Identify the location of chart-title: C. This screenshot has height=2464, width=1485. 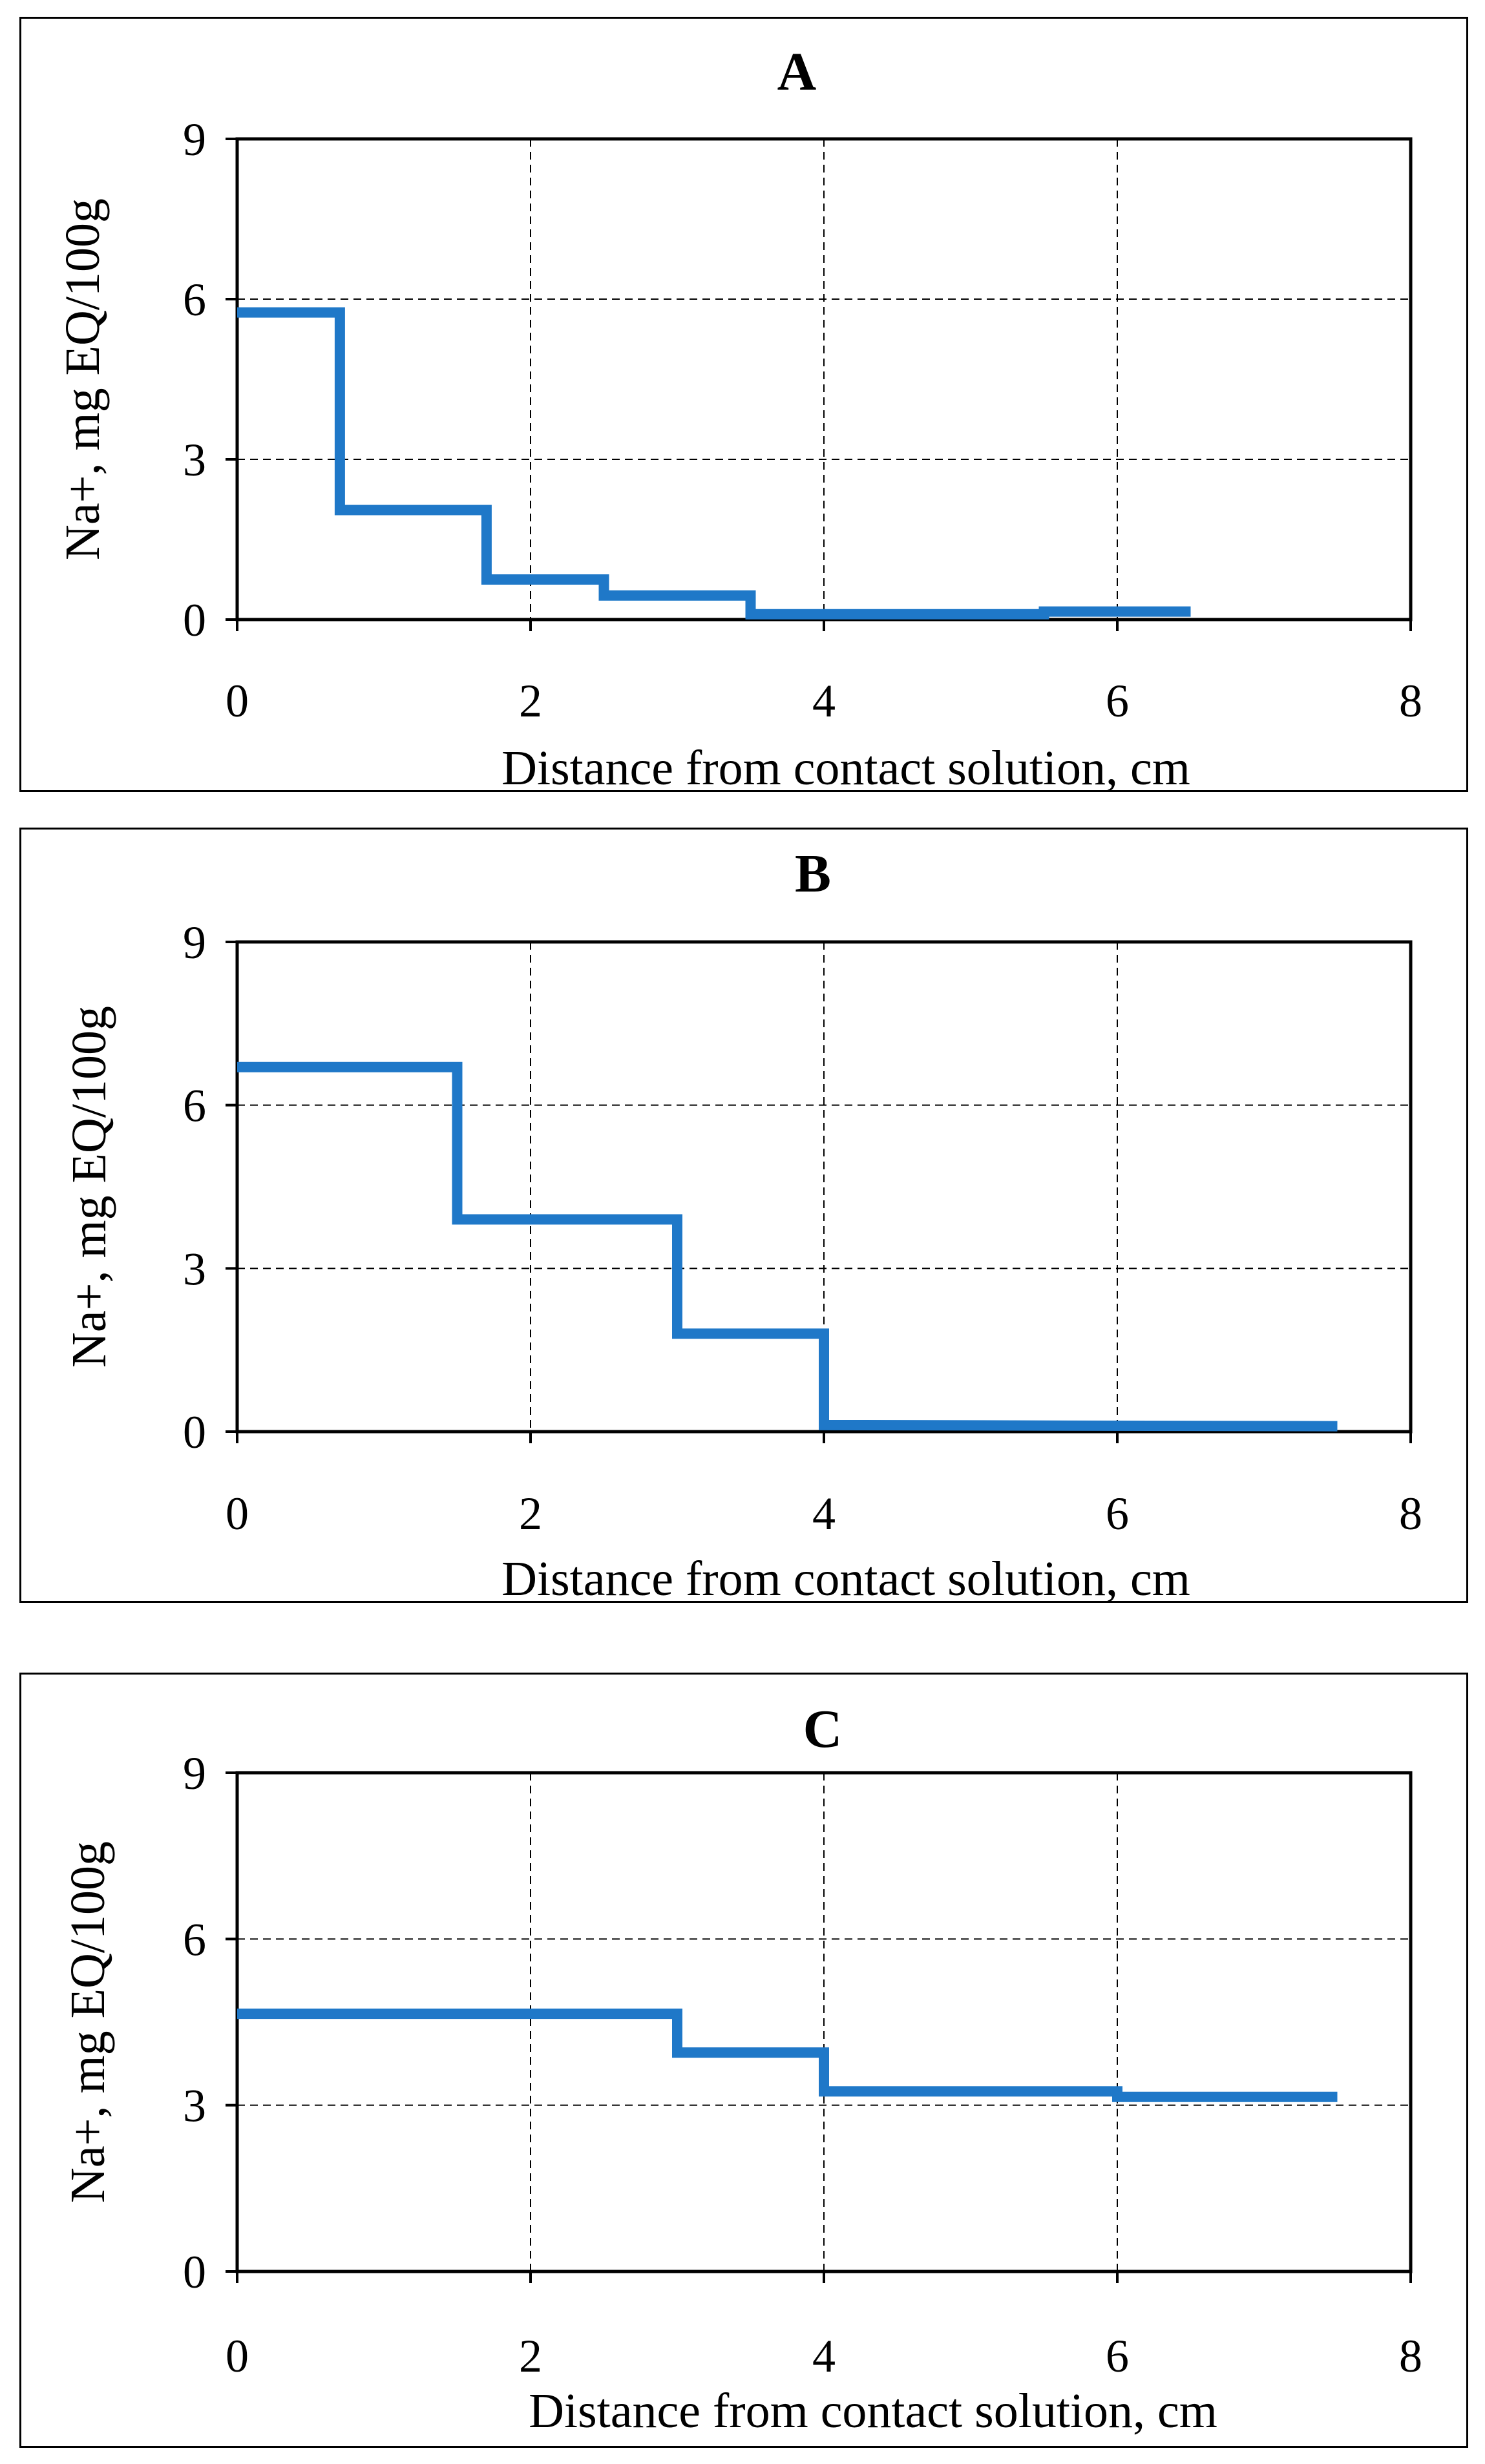
(823, 1729).